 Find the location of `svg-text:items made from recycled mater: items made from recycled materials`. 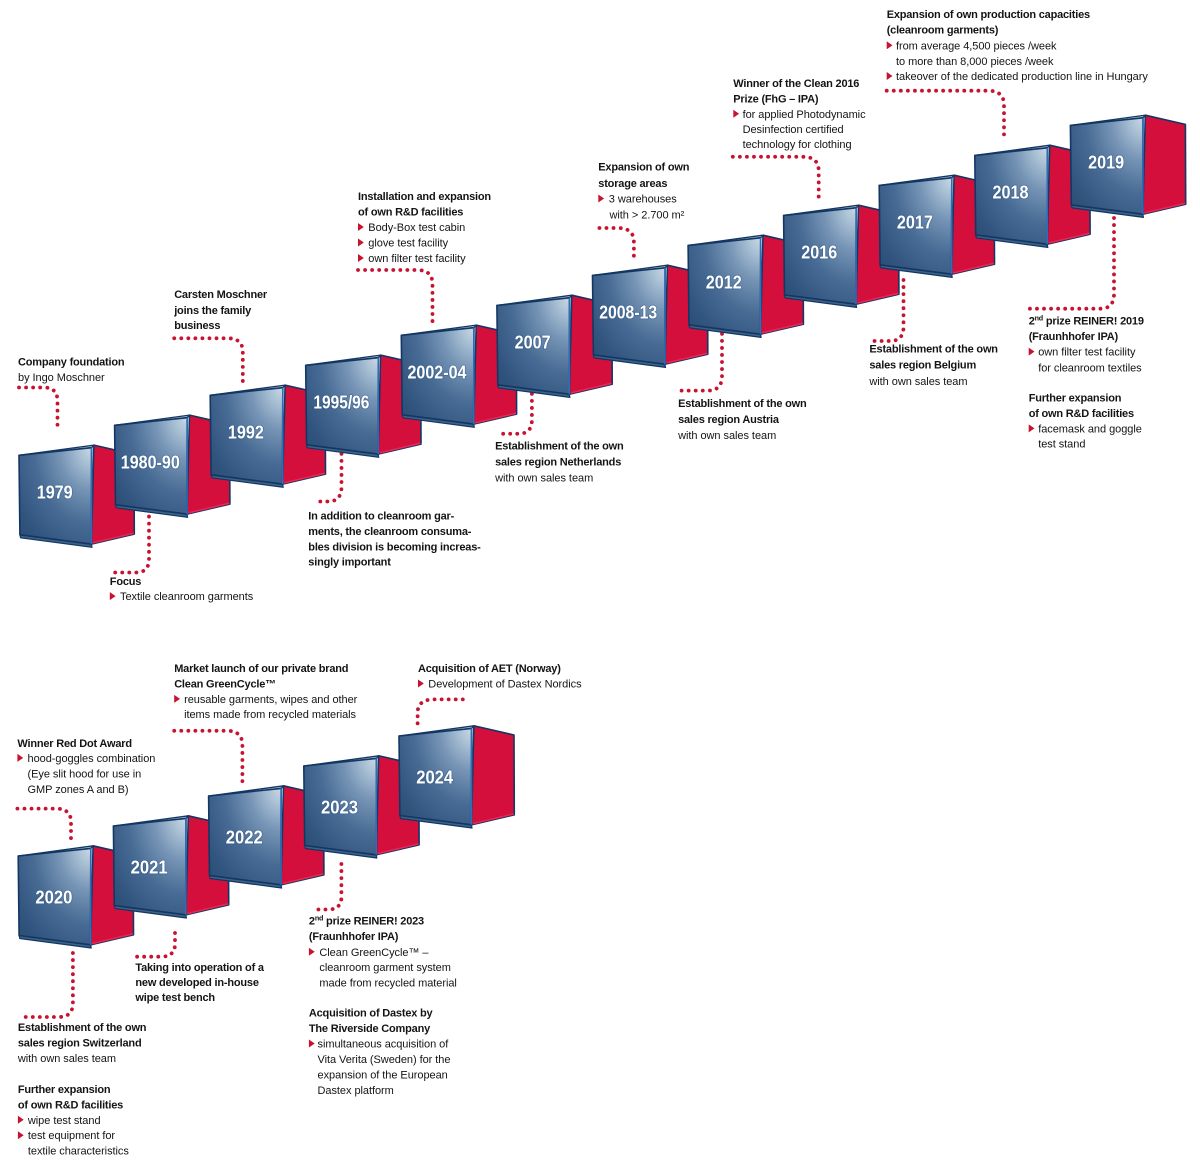

svg-text:items made from recycled mater: items made from recycled materials is located at coordinates (270, 715).